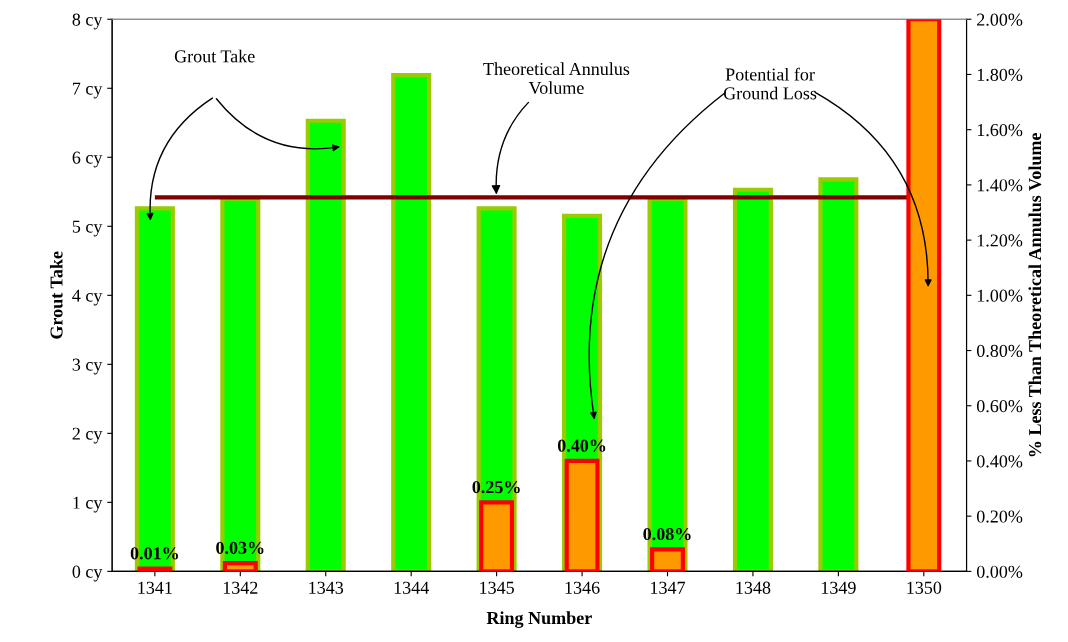 This screenshot has width=1068, height=642. What do you see at coordinates (87, 228) in the screenshot?
I see `y-tick-label: 5 cy` at bounding box center [87, 228].